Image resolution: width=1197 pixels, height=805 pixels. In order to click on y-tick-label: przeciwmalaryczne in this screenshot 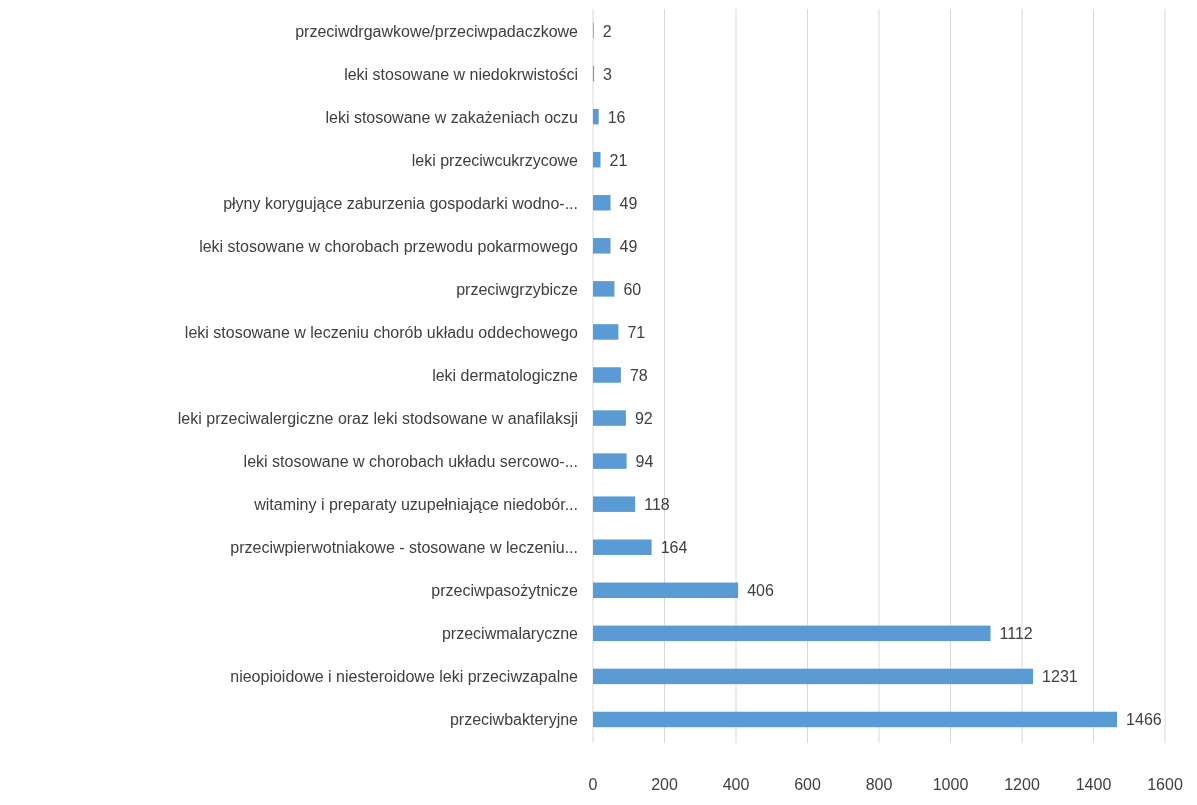, I will do `click(510, 634)`.